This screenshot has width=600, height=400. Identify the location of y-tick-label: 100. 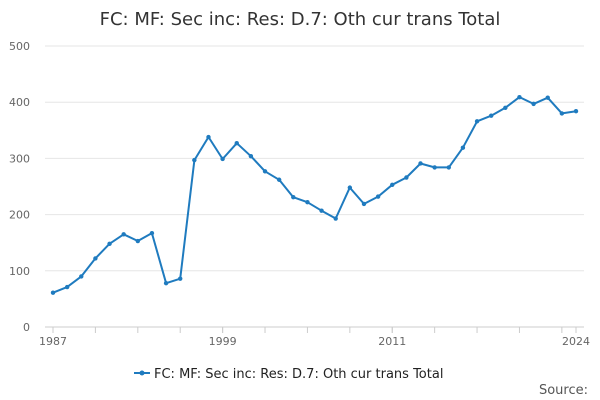
(19, 271).